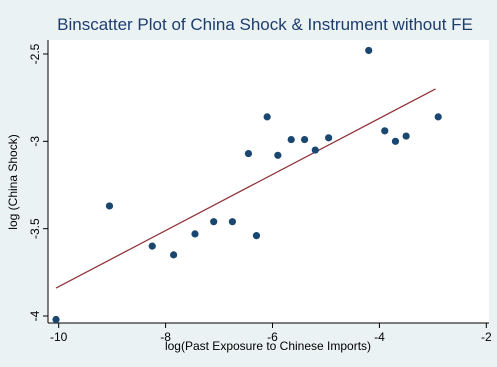 Image resolution: width=497 pixels, height=367 pixels. I want to click on x-tick-label: -4, so click(379, 337).